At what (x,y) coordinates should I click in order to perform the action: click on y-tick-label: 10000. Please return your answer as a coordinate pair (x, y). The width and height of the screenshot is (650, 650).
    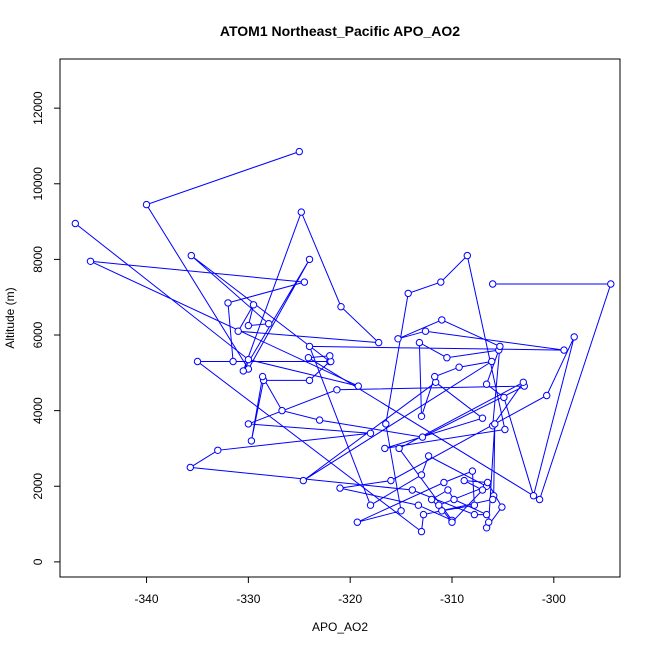
    Looking at the image, I should click on (38, 184).